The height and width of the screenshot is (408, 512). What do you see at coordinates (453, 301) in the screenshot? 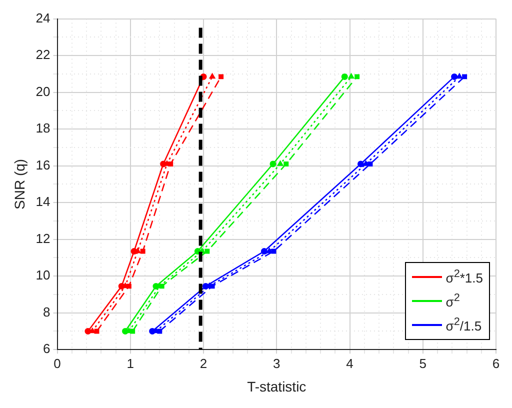
I see `legend-label: σ$^{2}$` at bounding box center [453, 301].